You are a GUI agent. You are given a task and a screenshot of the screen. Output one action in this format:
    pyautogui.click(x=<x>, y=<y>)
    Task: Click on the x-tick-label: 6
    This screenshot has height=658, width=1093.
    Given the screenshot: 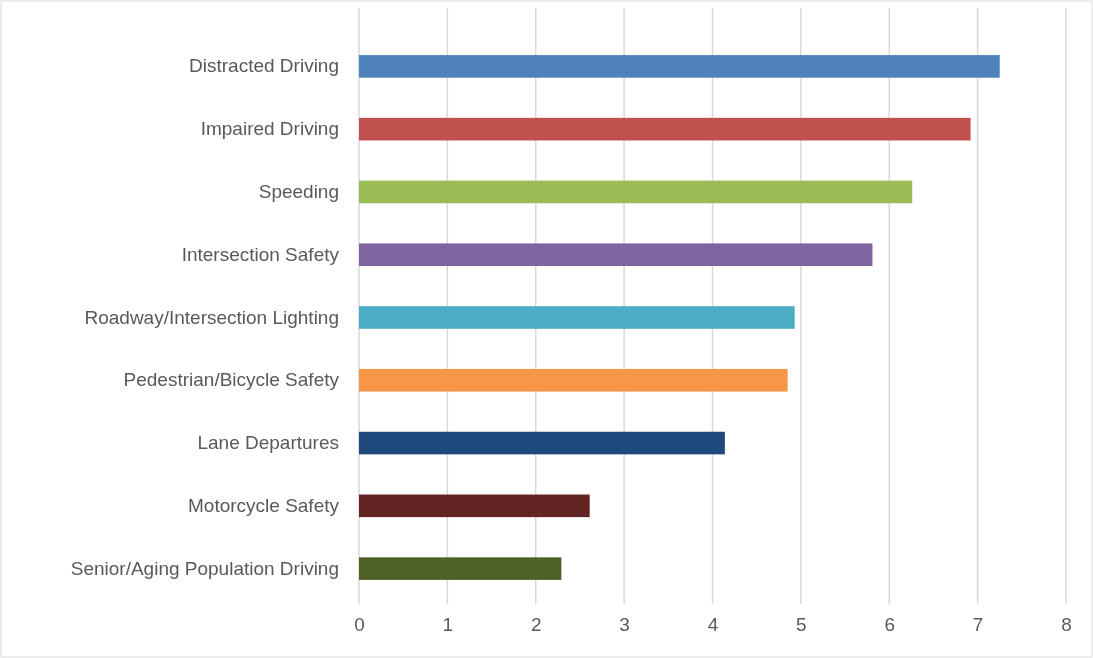 What is the action you would take?
    pyautogui.click(x=890, y=625)
    